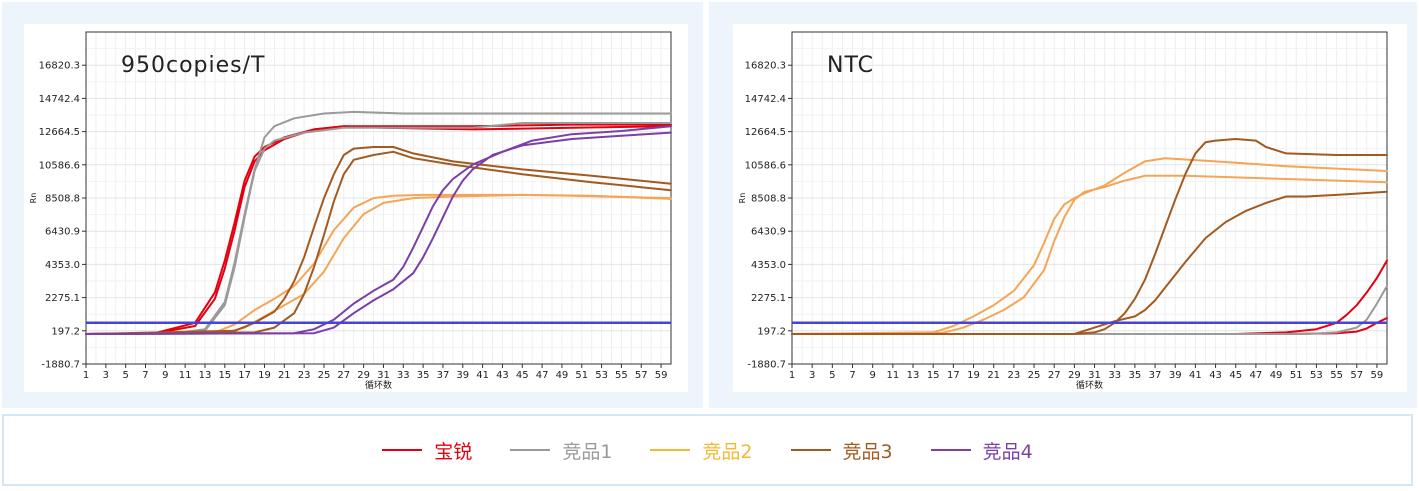 This screenshot has width=1419, height=491. Describe the element at coordinates (850, 65) in the screenshot. I see `chart-title: NTC` at that location.